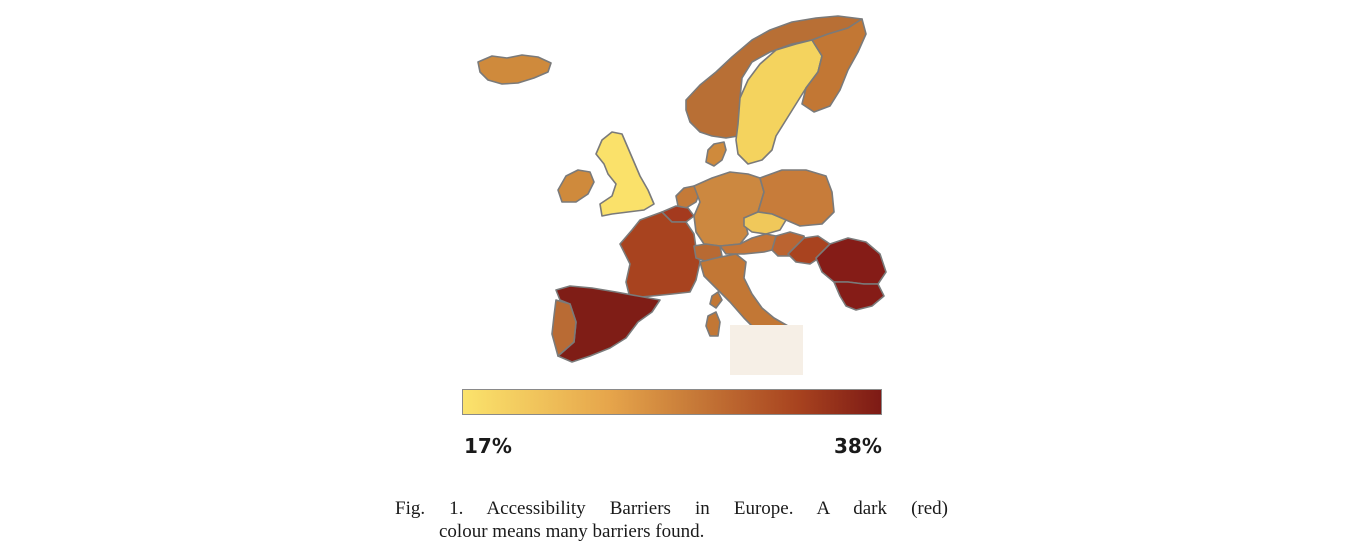 This screenshot has height=555, width=1350. What do you see at coordinates (625, 174) in the screenshot?
I see `country-united-kingdom` at bounding box center [625, 174].